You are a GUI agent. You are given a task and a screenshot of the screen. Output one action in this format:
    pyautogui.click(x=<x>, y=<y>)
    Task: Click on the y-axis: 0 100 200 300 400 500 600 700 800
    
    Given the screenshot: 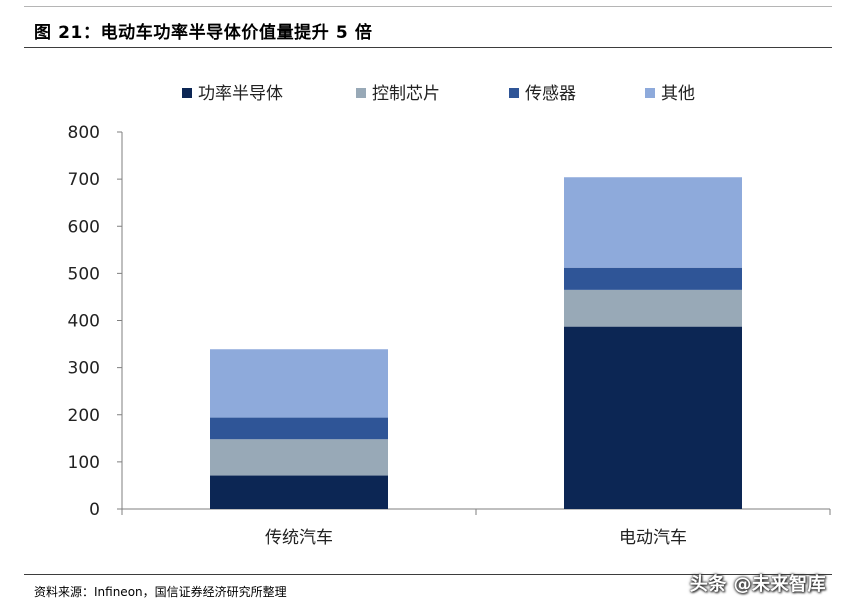 What is the action you would take?
    pyautogui.click(x=95, y=321)
    